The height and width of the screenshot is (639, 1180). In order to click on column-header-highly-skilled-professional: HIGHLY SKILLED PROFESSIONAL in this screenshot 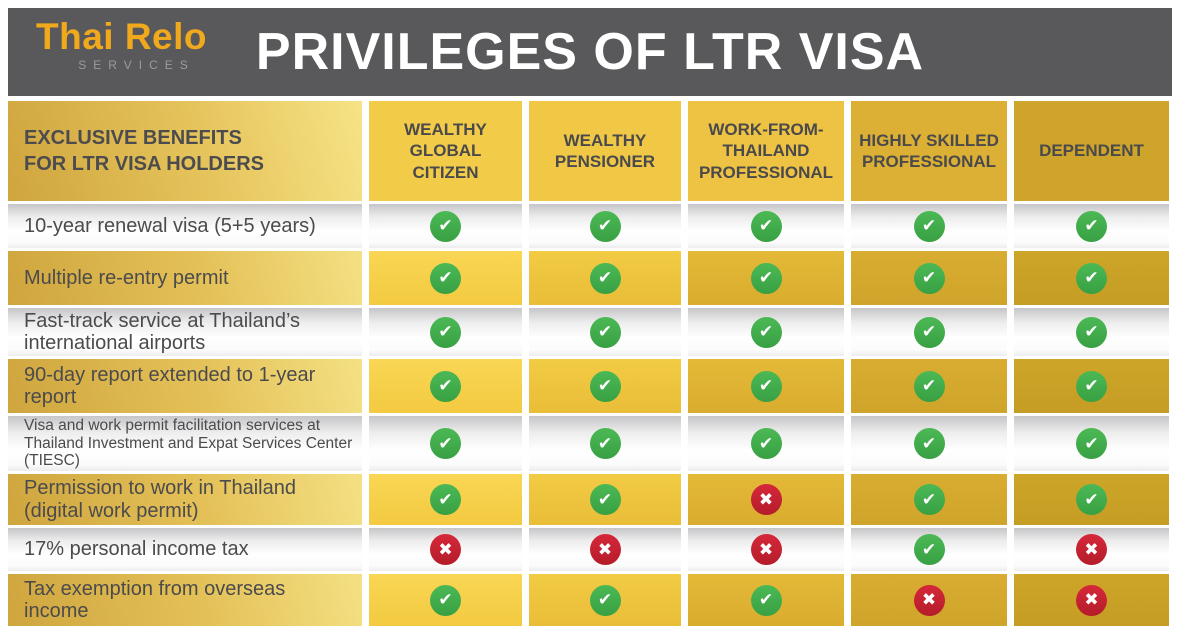, I will do `click(929, 151)`.